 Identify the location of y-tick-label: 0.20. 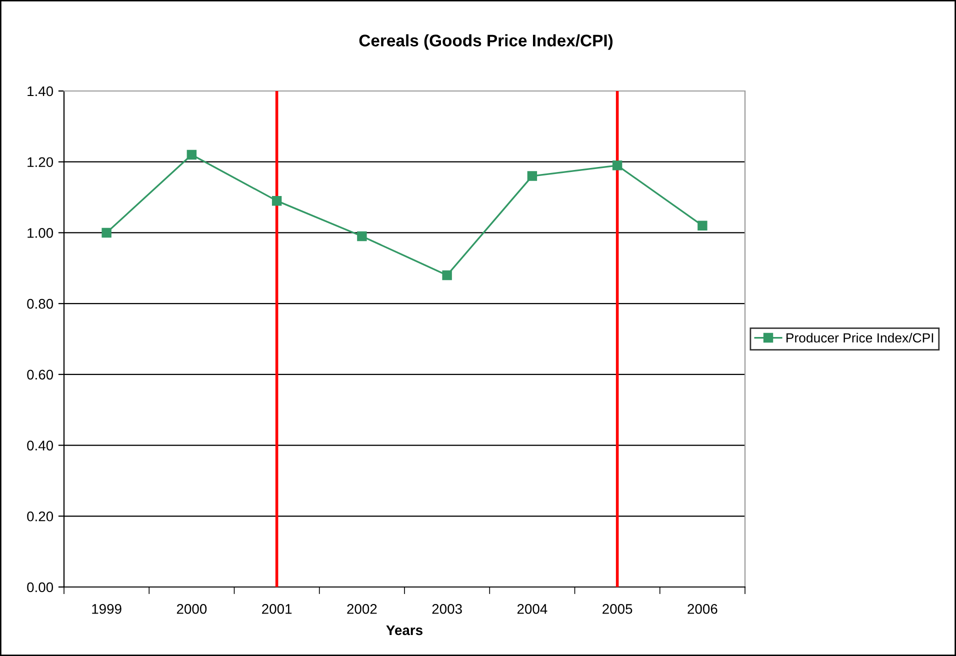
(40, 516).